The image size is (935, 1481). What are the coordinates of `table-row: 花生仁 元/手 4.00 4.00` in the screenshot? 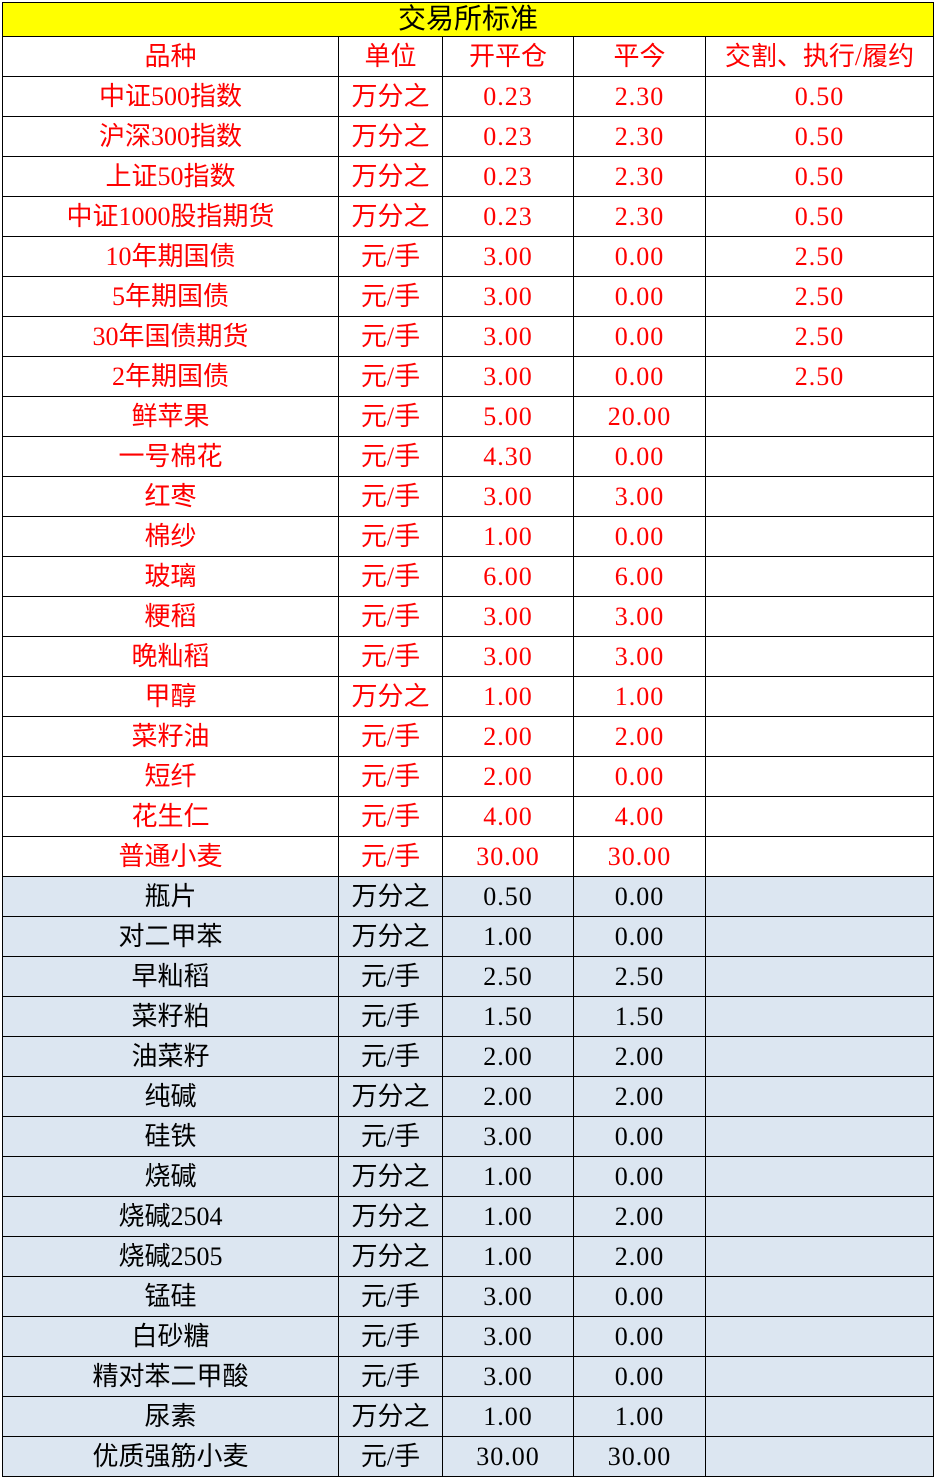 It's located at (468, 816).